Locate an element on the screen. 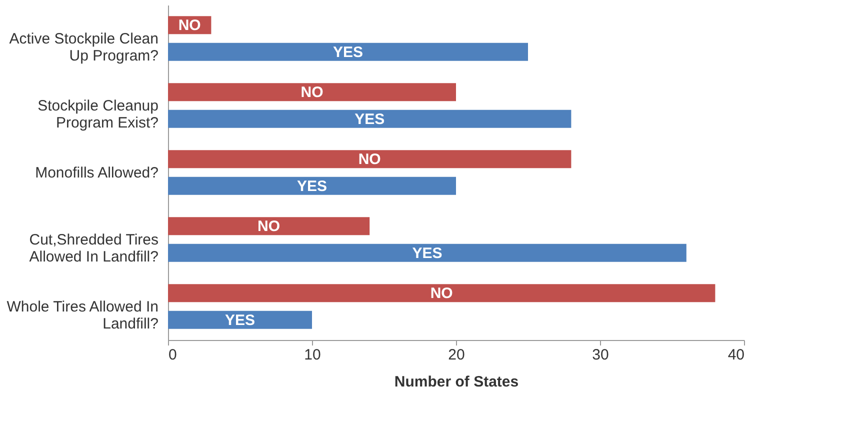  y-tick-label: Cut,Shredded Tires Allowed In Landfill? is located at coordinates (93, 249).